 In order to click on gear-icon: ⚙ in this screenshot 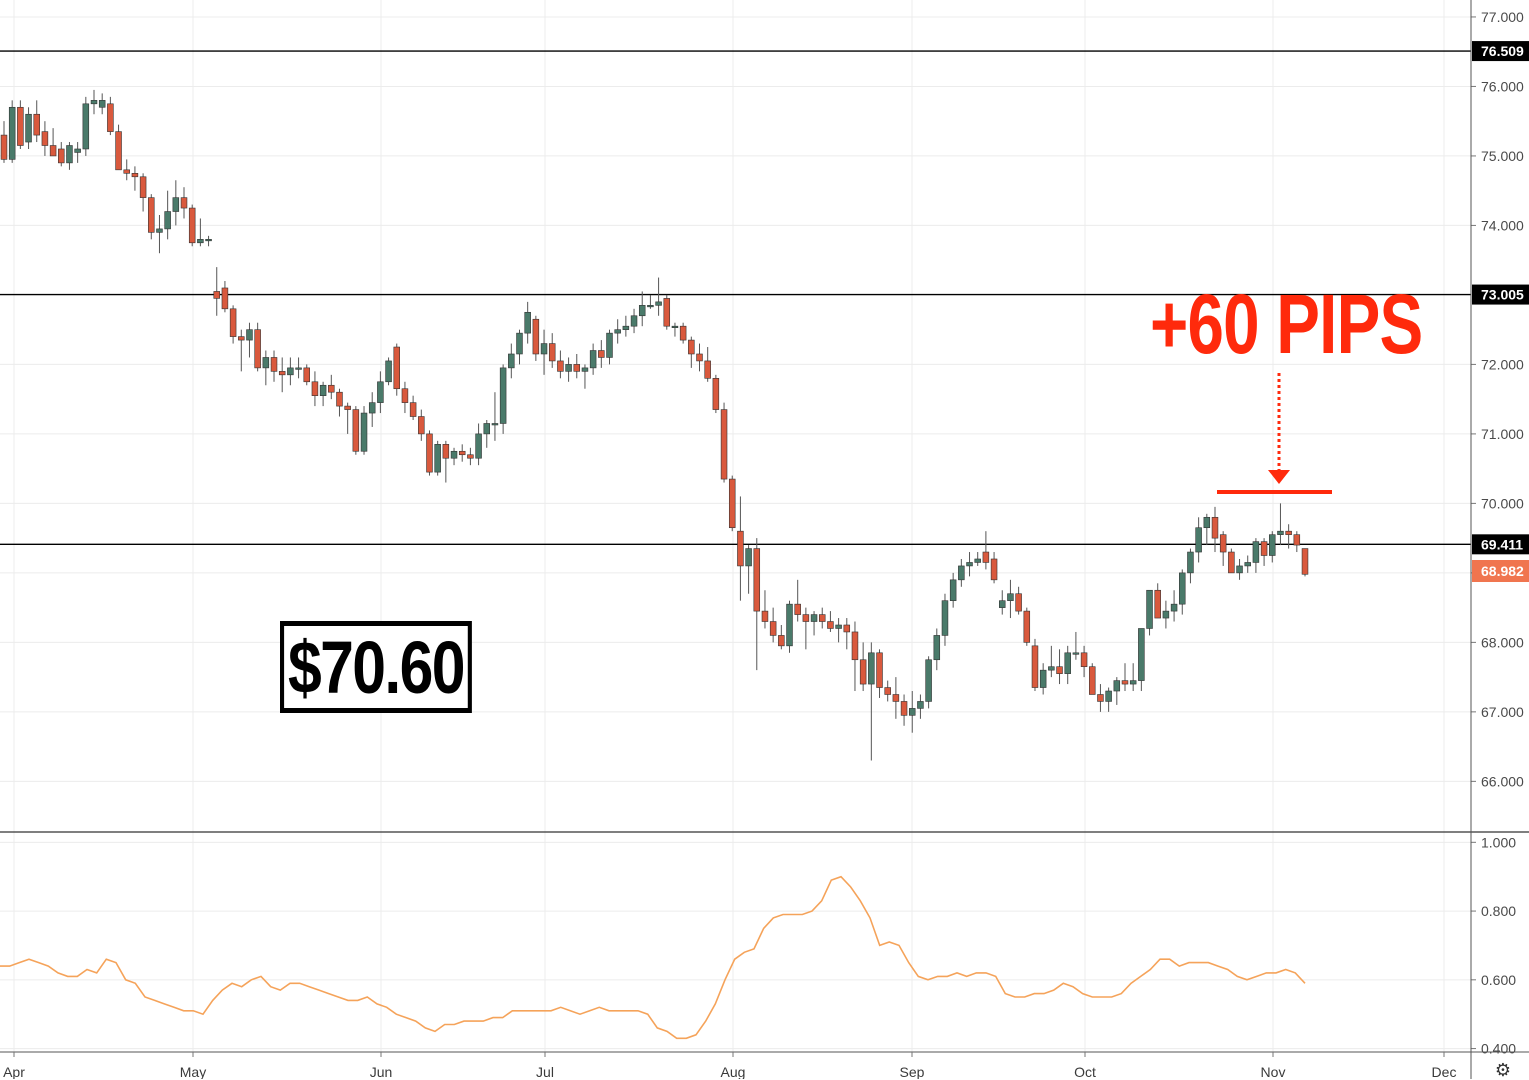, I will do `click(1503, 1070)`.